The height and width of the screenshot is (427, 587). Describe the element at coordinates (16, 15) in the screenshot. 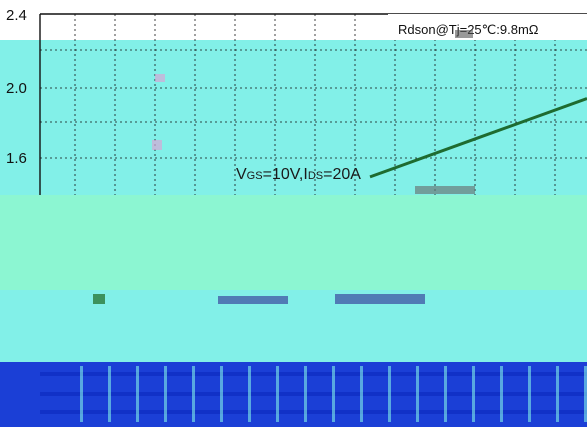

I see `y-tick-label: 2.4` at that location.